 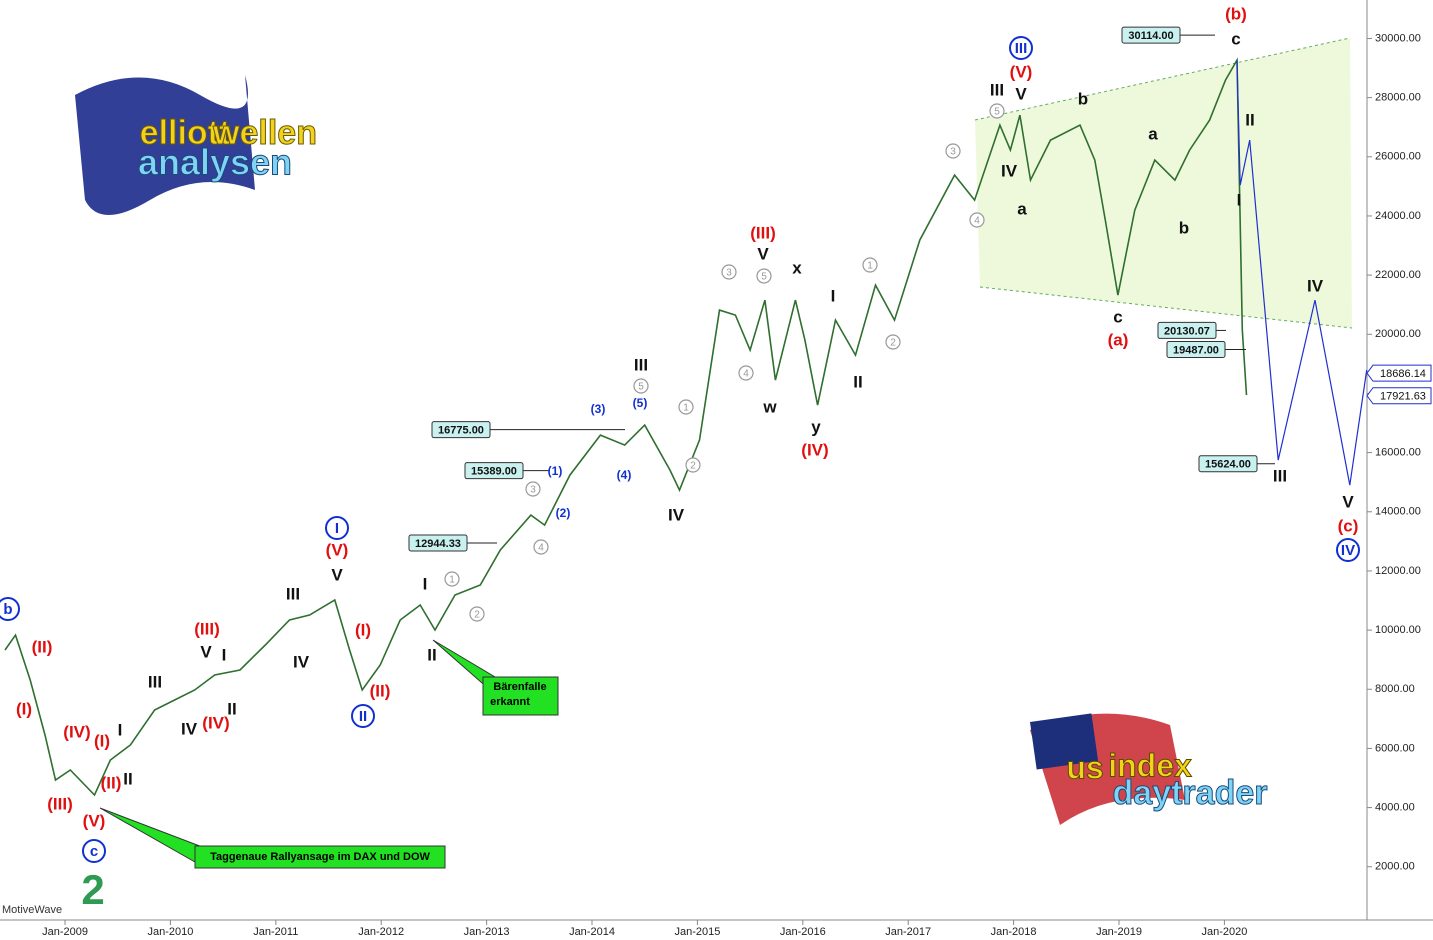 I want to click on logo-text: analysen, so click(x=215, y=162).